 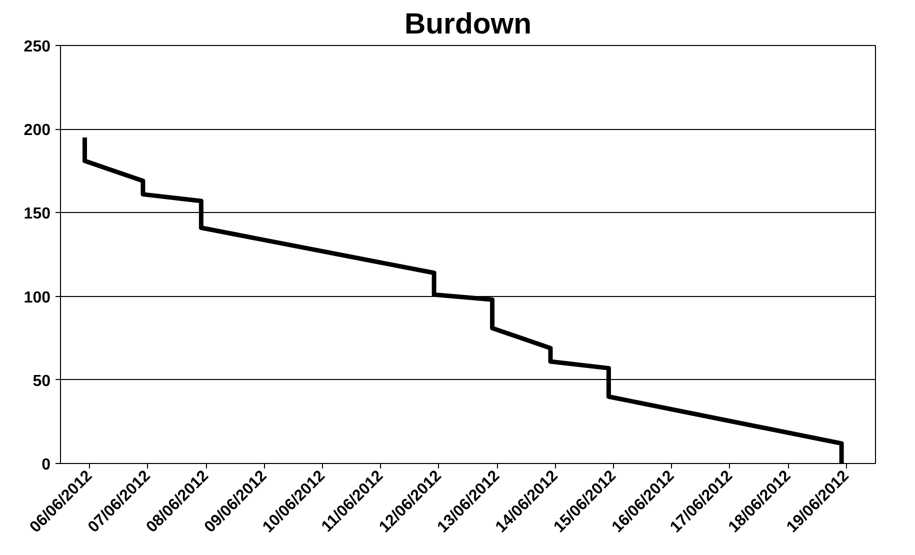 I want to click on y-tick-label: 150, so click(x=37, y=214).